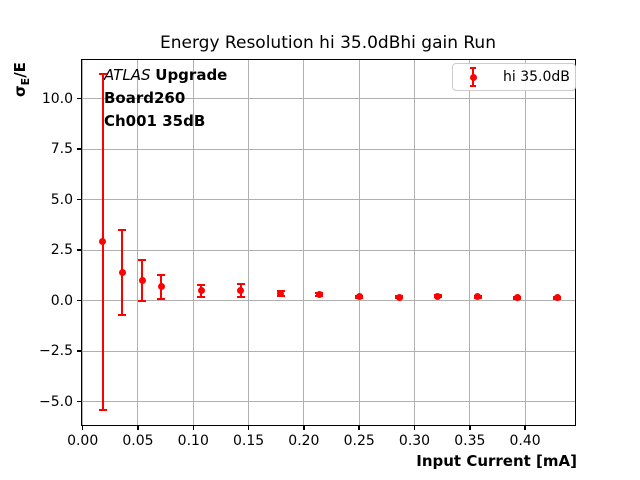 This screenshot has height=480, width=640. I want to click on y-tick-label: 0.0, so click(61, 300).